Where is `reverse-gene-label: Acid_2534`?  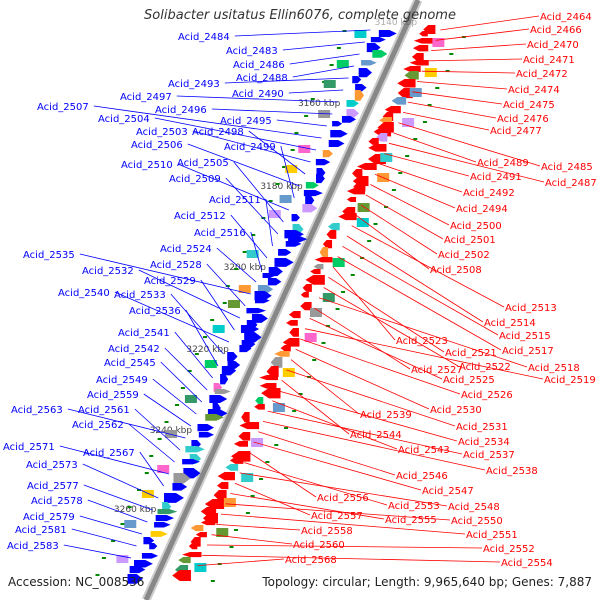
reverse-gene-label: Acid_2534 is located at coordinates (484, 442).